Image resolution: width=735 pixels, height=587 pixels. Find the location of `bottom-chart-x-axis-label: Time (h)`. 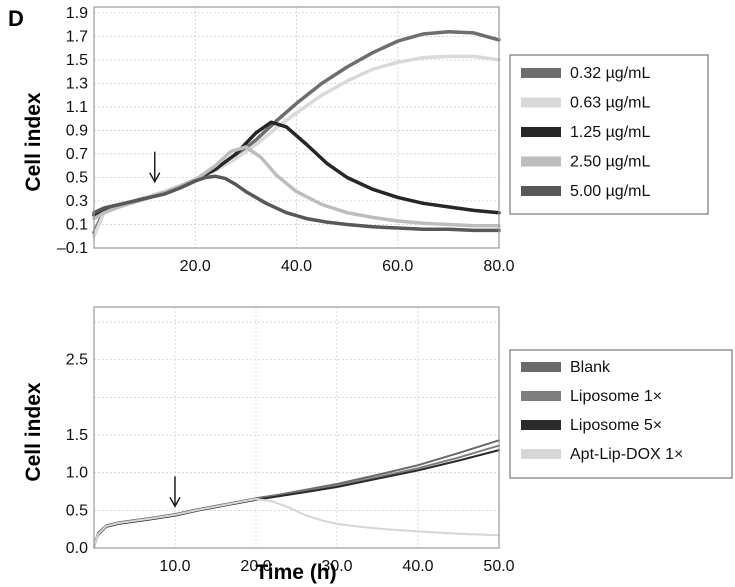

bottom-chart-x-axis-label: Time (h) is located at coordinates (295, 572).